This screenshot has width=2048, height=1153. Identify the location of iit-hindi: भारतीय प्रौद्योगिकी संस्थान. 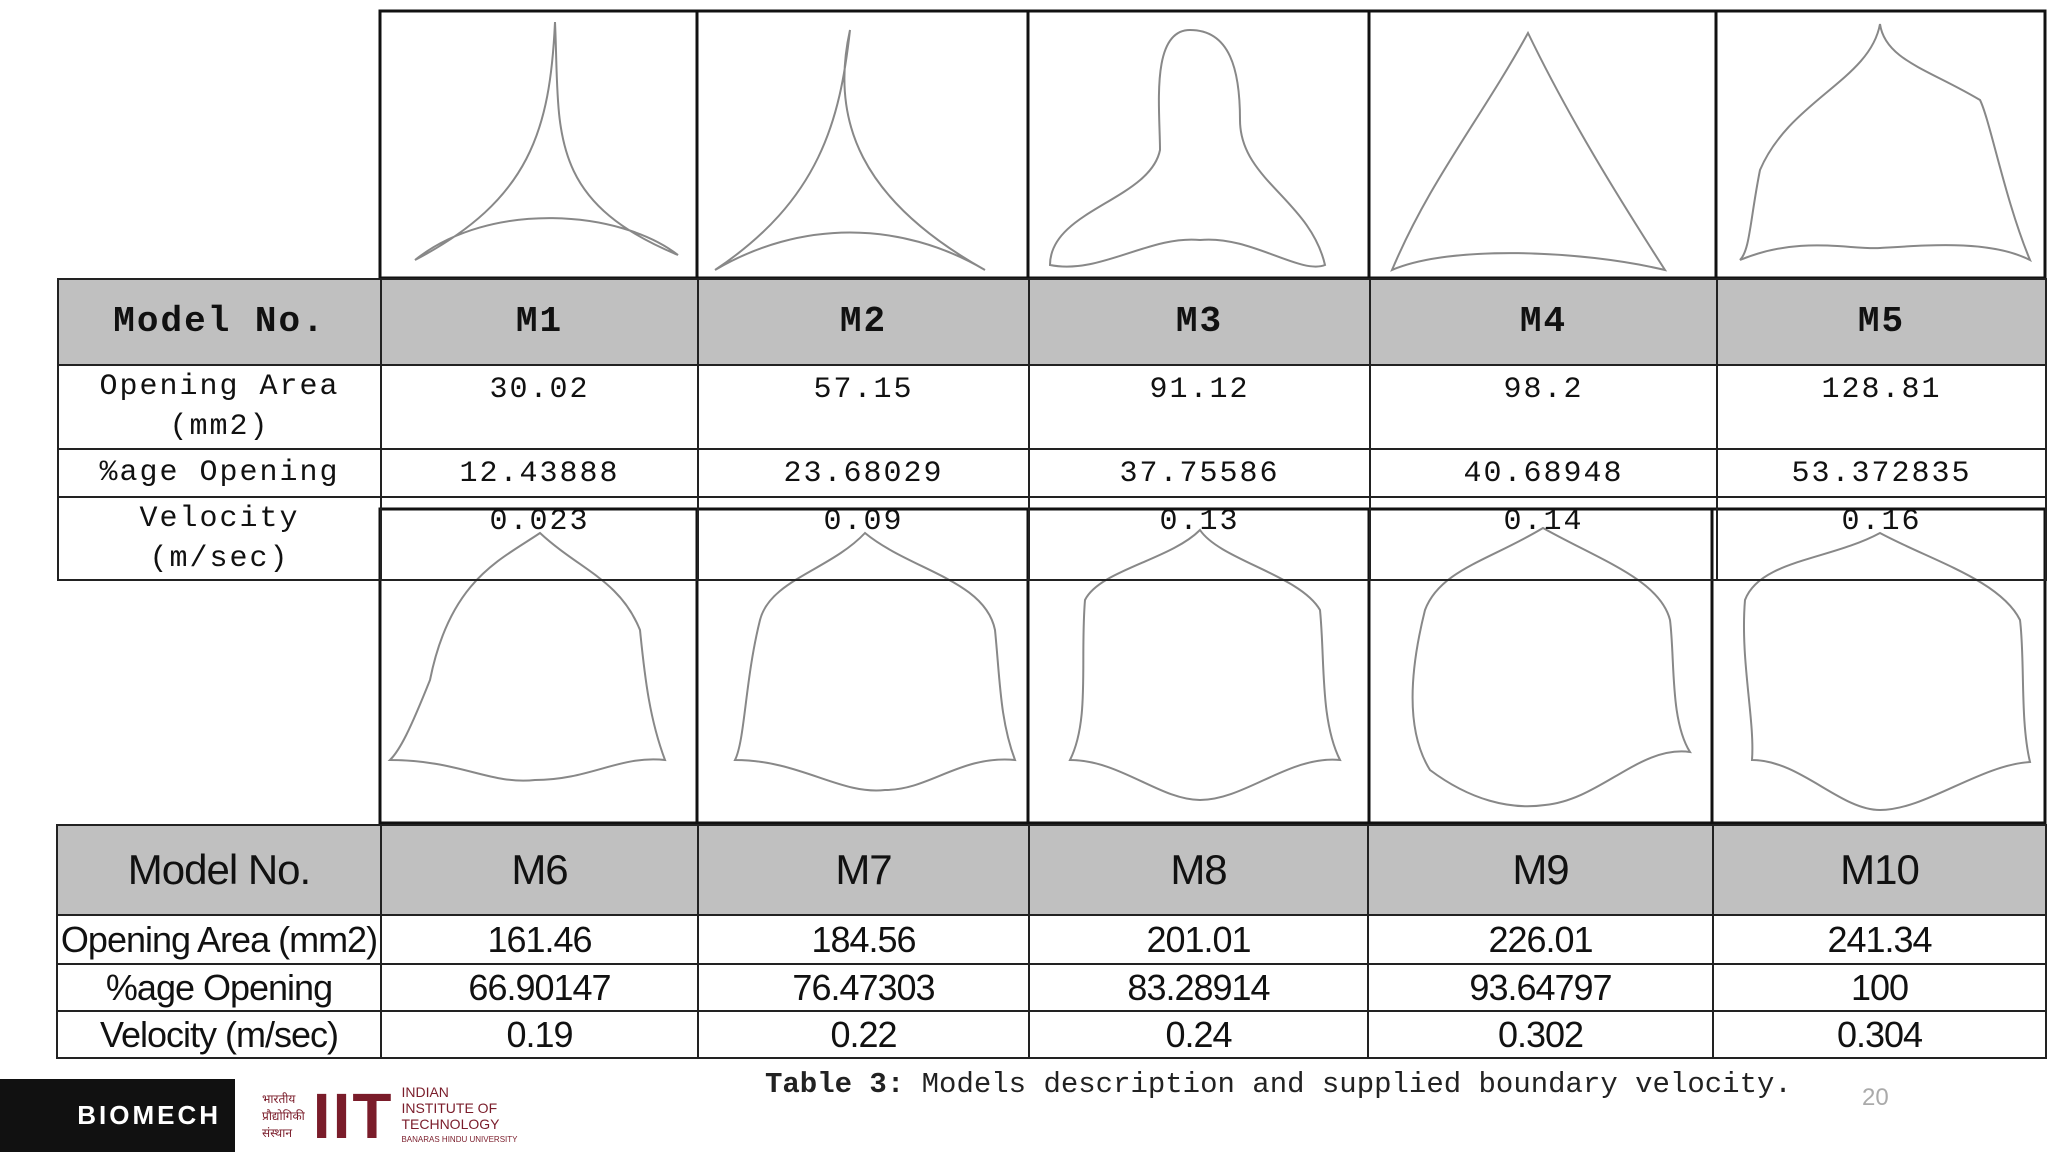
(283, 1116).